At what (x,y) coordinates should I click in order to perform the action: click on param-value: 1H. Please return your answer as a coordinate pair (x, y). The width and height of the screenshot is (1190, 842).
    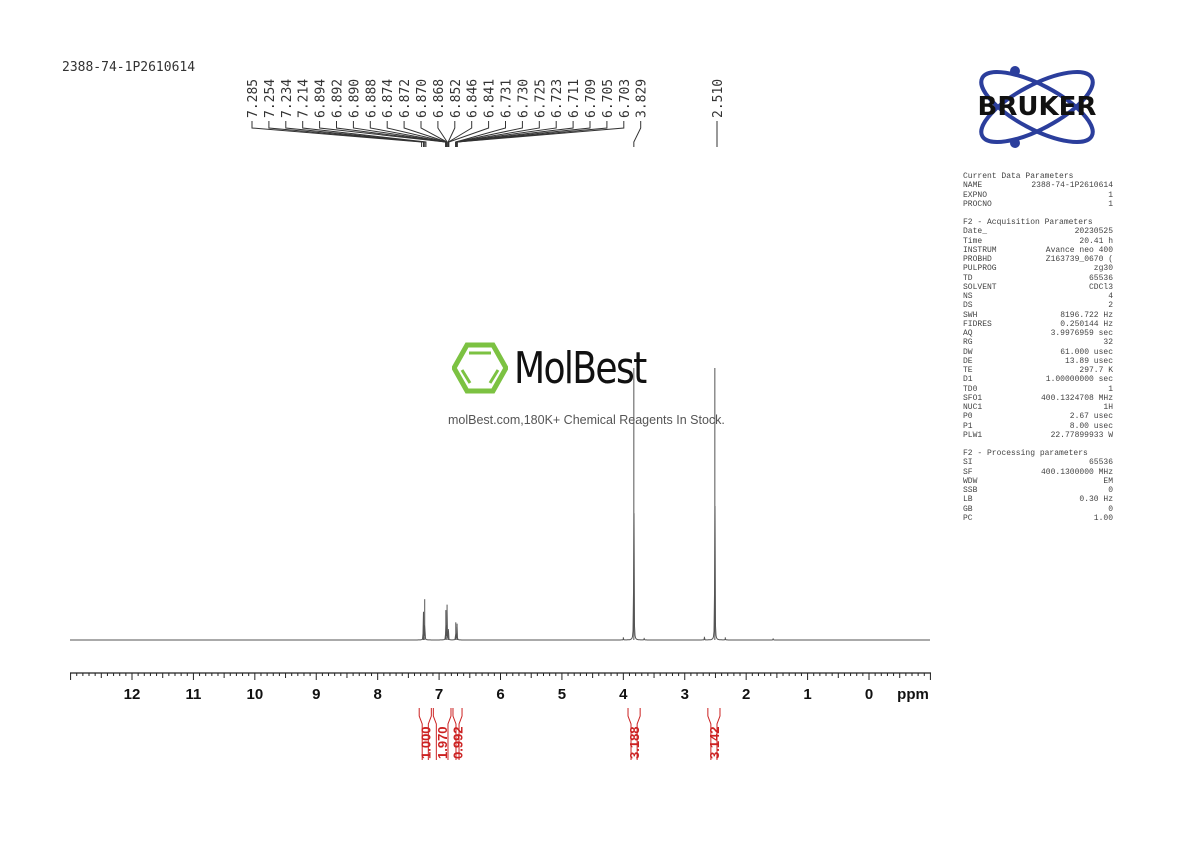
    Looking at the image, I should click on (1108, 407).